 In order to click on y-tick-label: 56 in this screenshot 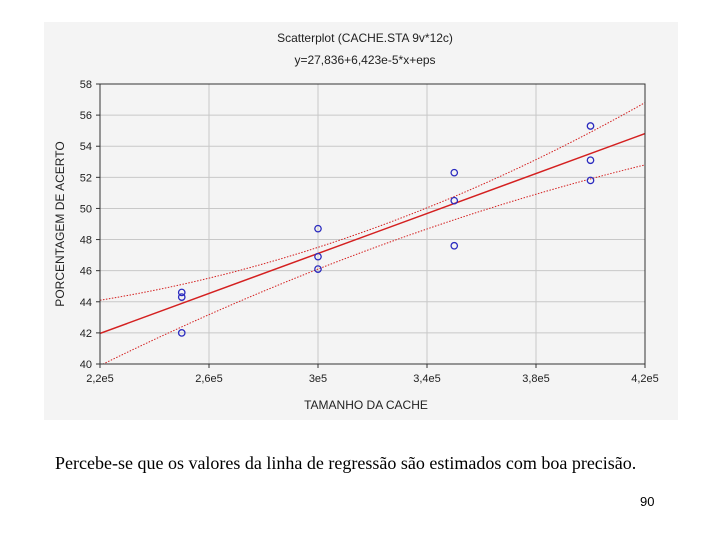, I will do `click(86, 116)`.